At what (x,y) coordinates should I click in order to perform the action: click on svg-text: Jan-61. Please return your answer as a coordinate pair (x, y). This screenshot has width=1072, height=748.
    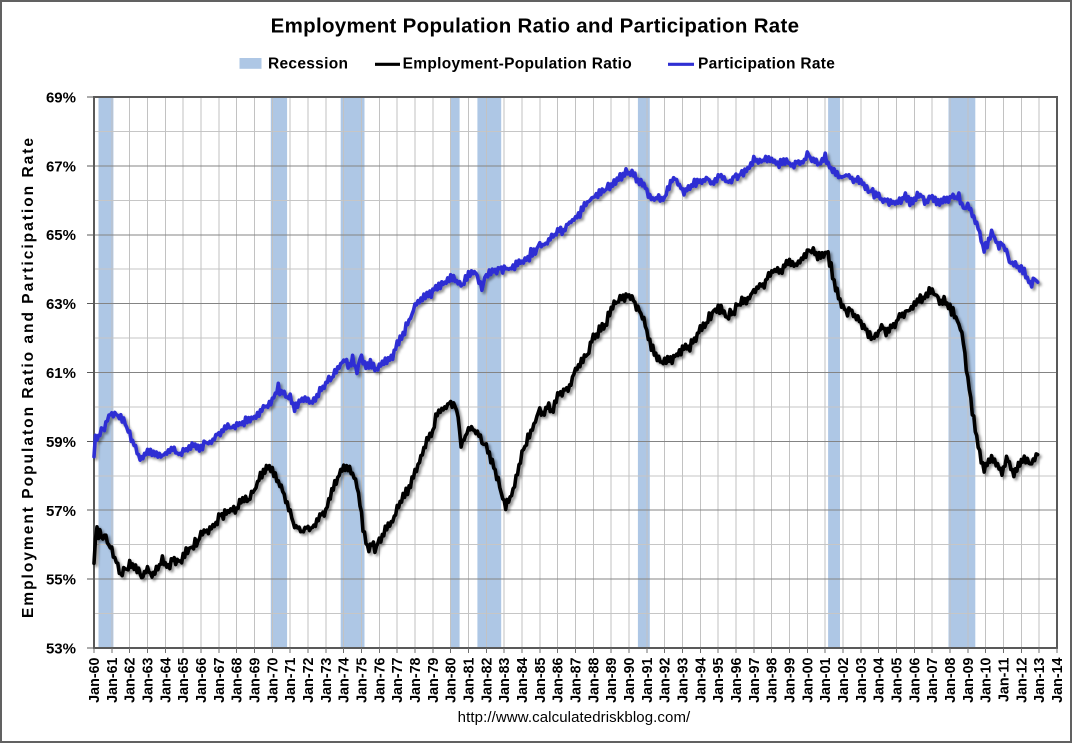
    Looking at the image, I should click on (113, 679).